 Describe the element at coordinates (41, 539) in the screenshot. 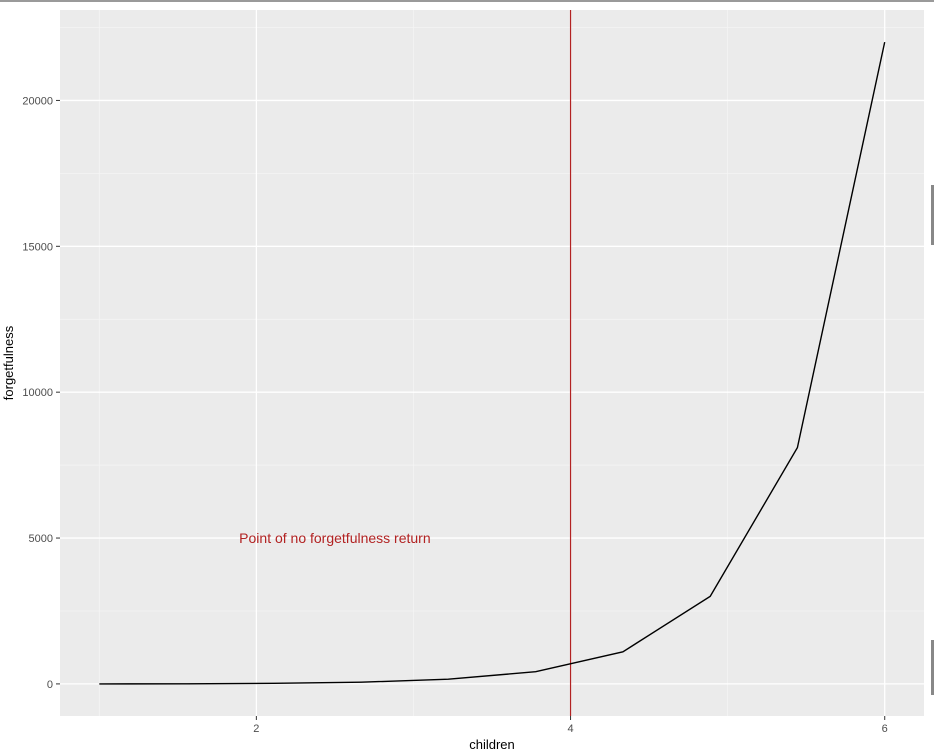

I see `y-tick-label: 5000` at that location.